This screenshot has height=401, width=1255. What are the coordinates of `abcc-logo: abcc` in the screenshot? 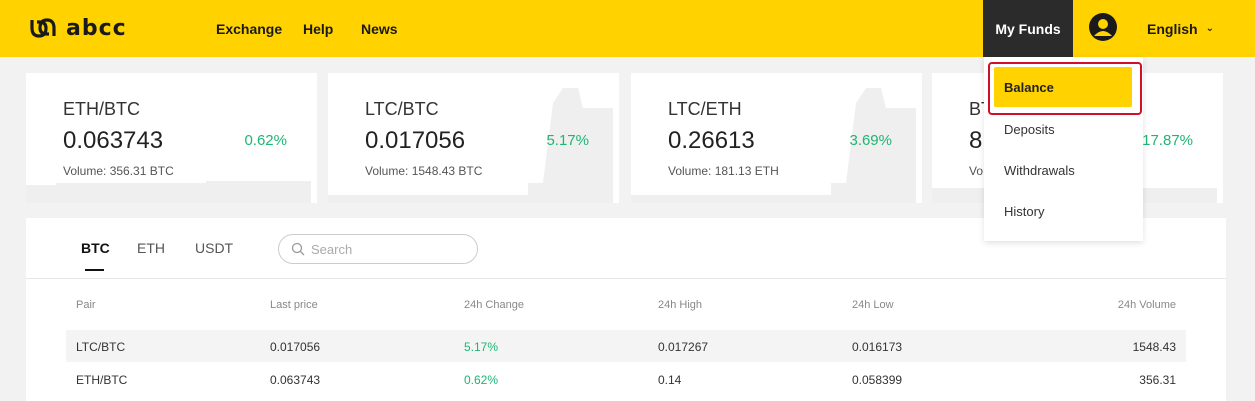 It's located at (76, 28).